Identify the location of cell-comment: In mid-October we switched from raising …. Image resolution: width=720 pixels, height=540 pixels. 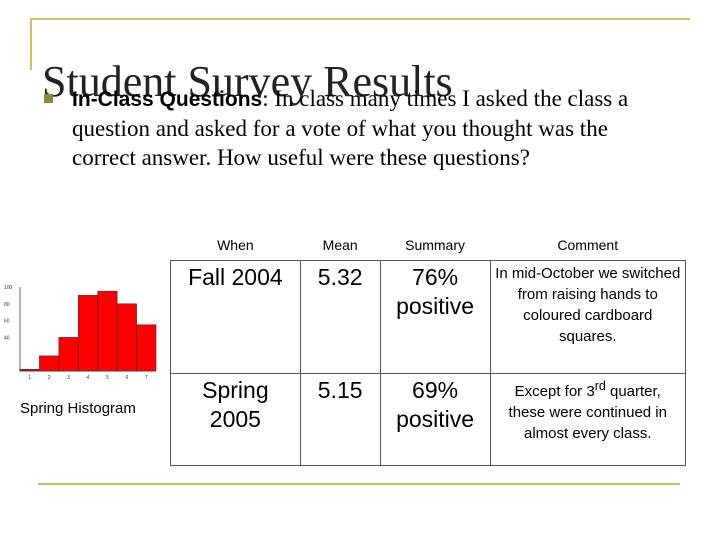
(588, 317).